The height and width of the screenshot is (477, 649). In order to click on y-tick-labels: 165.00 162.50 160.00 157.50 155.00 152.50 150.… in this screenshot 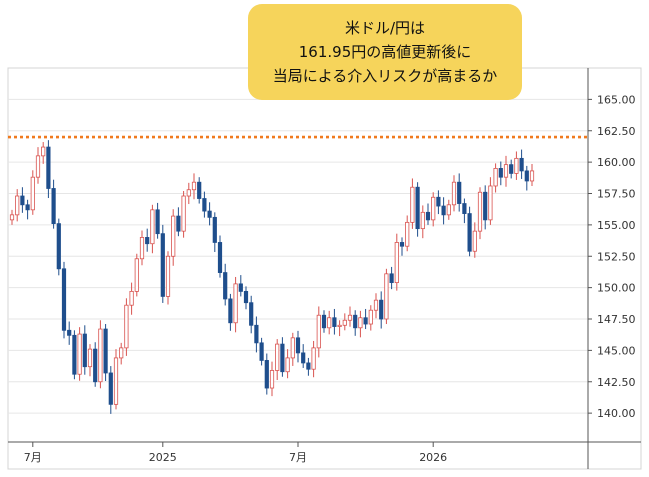, I will do `click(612, 256)`.